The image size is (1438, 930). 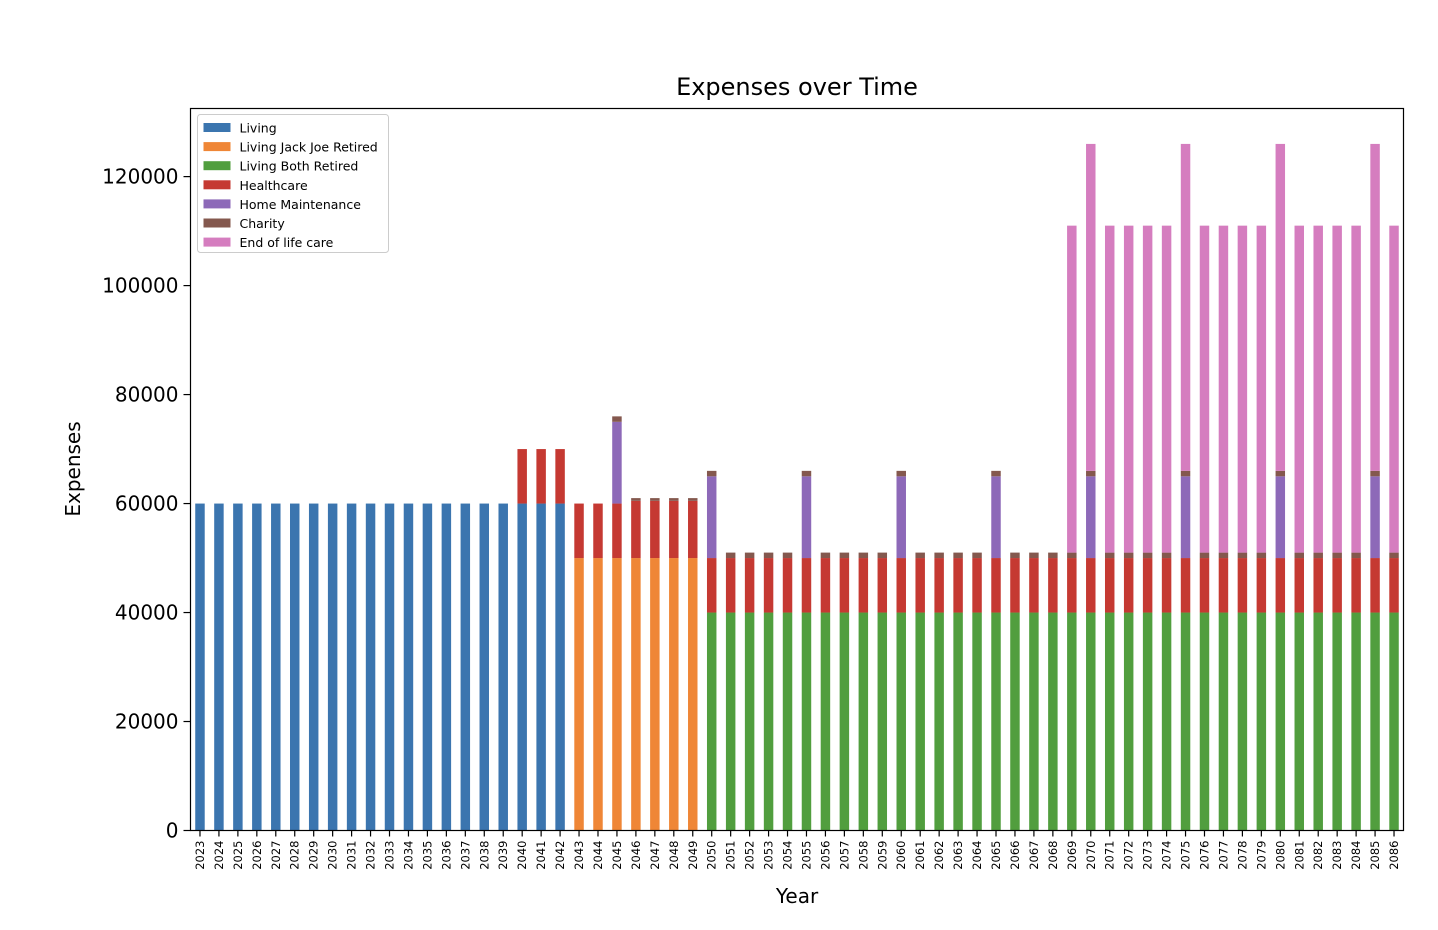 I want to click on x-tick-label: 2027, so click(x=276, y=855).